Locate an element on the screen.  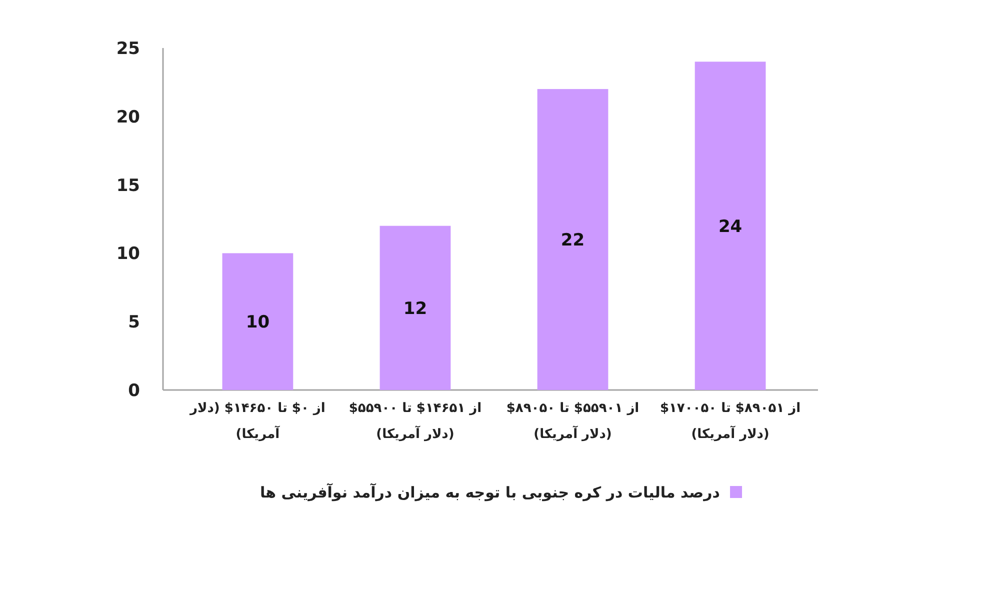
y-tick-label: 0 is located at coordinates (134, 390).